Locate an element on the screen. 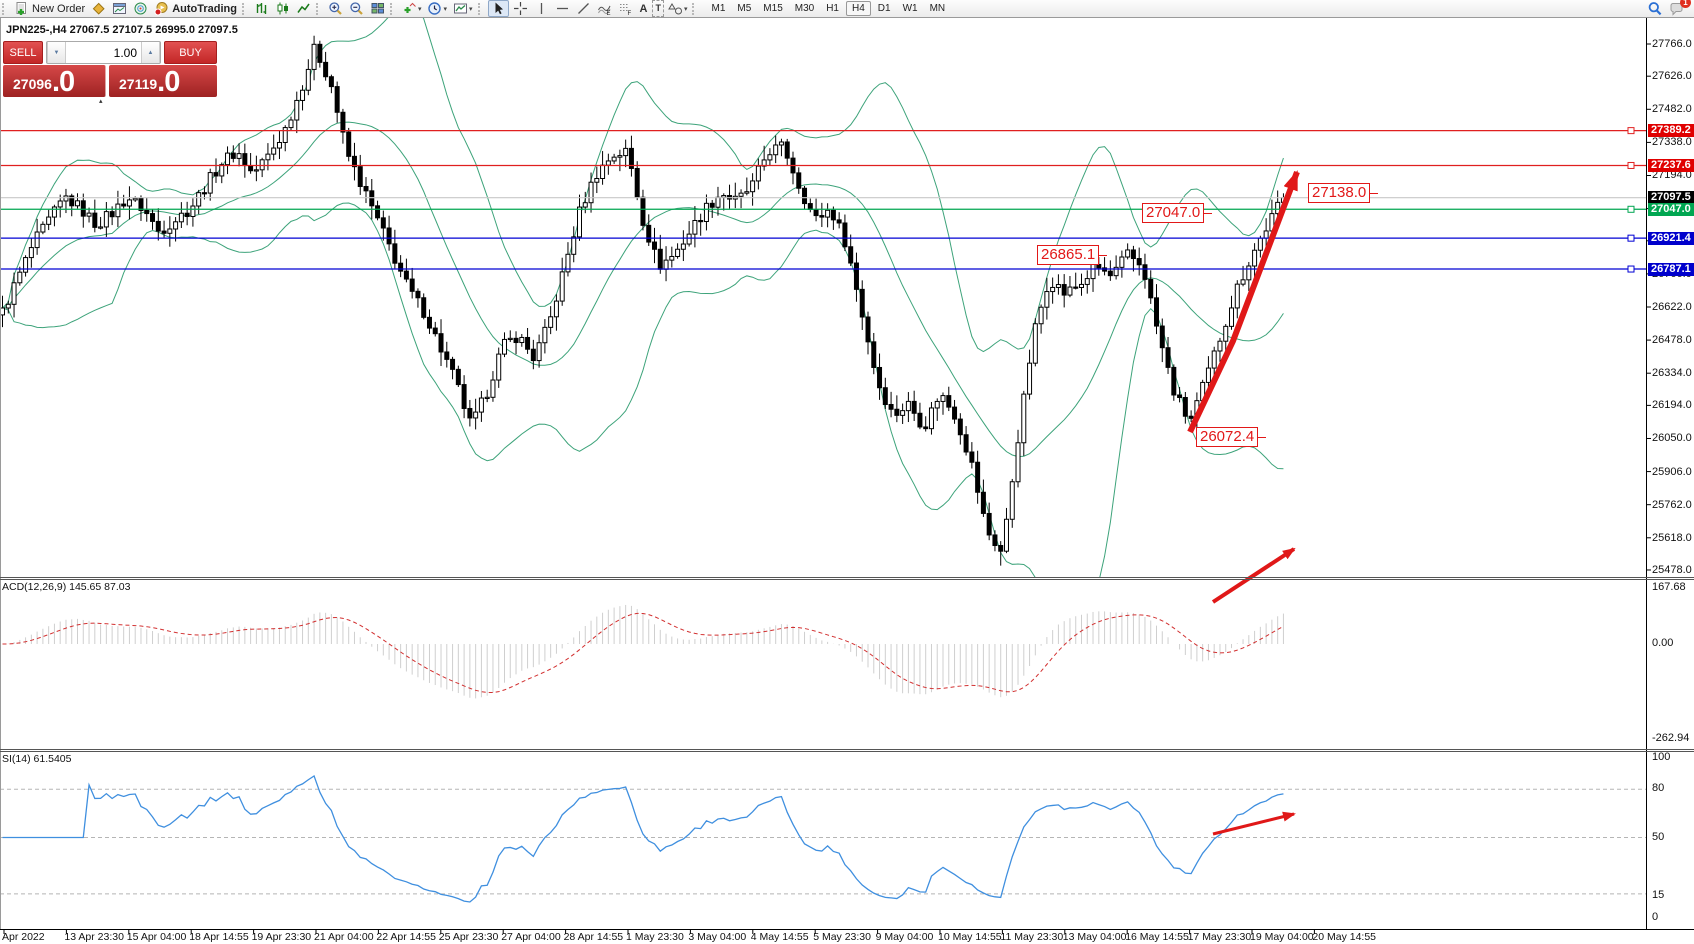  add-indicator-icon is located at coordinates (409, 8).